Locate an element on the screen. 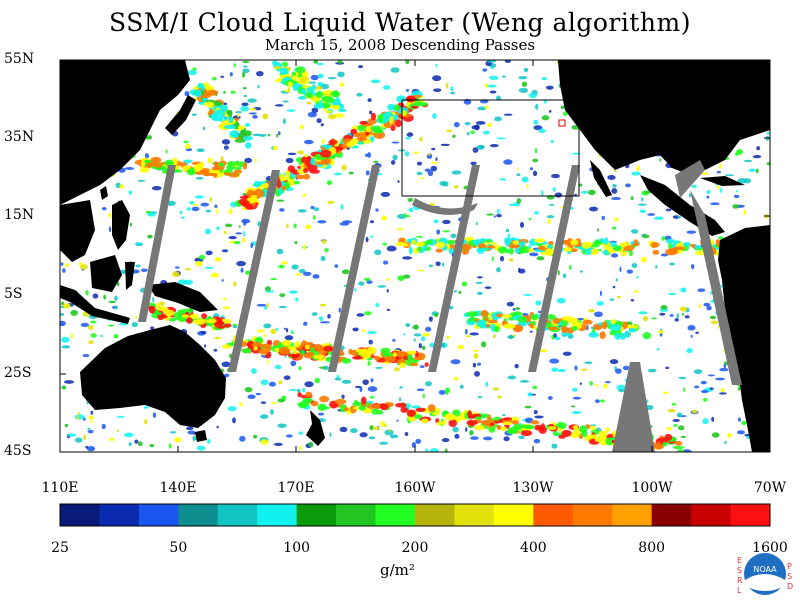  noaa-emblem-icon: NOAA is located at coordinates (765, 574).